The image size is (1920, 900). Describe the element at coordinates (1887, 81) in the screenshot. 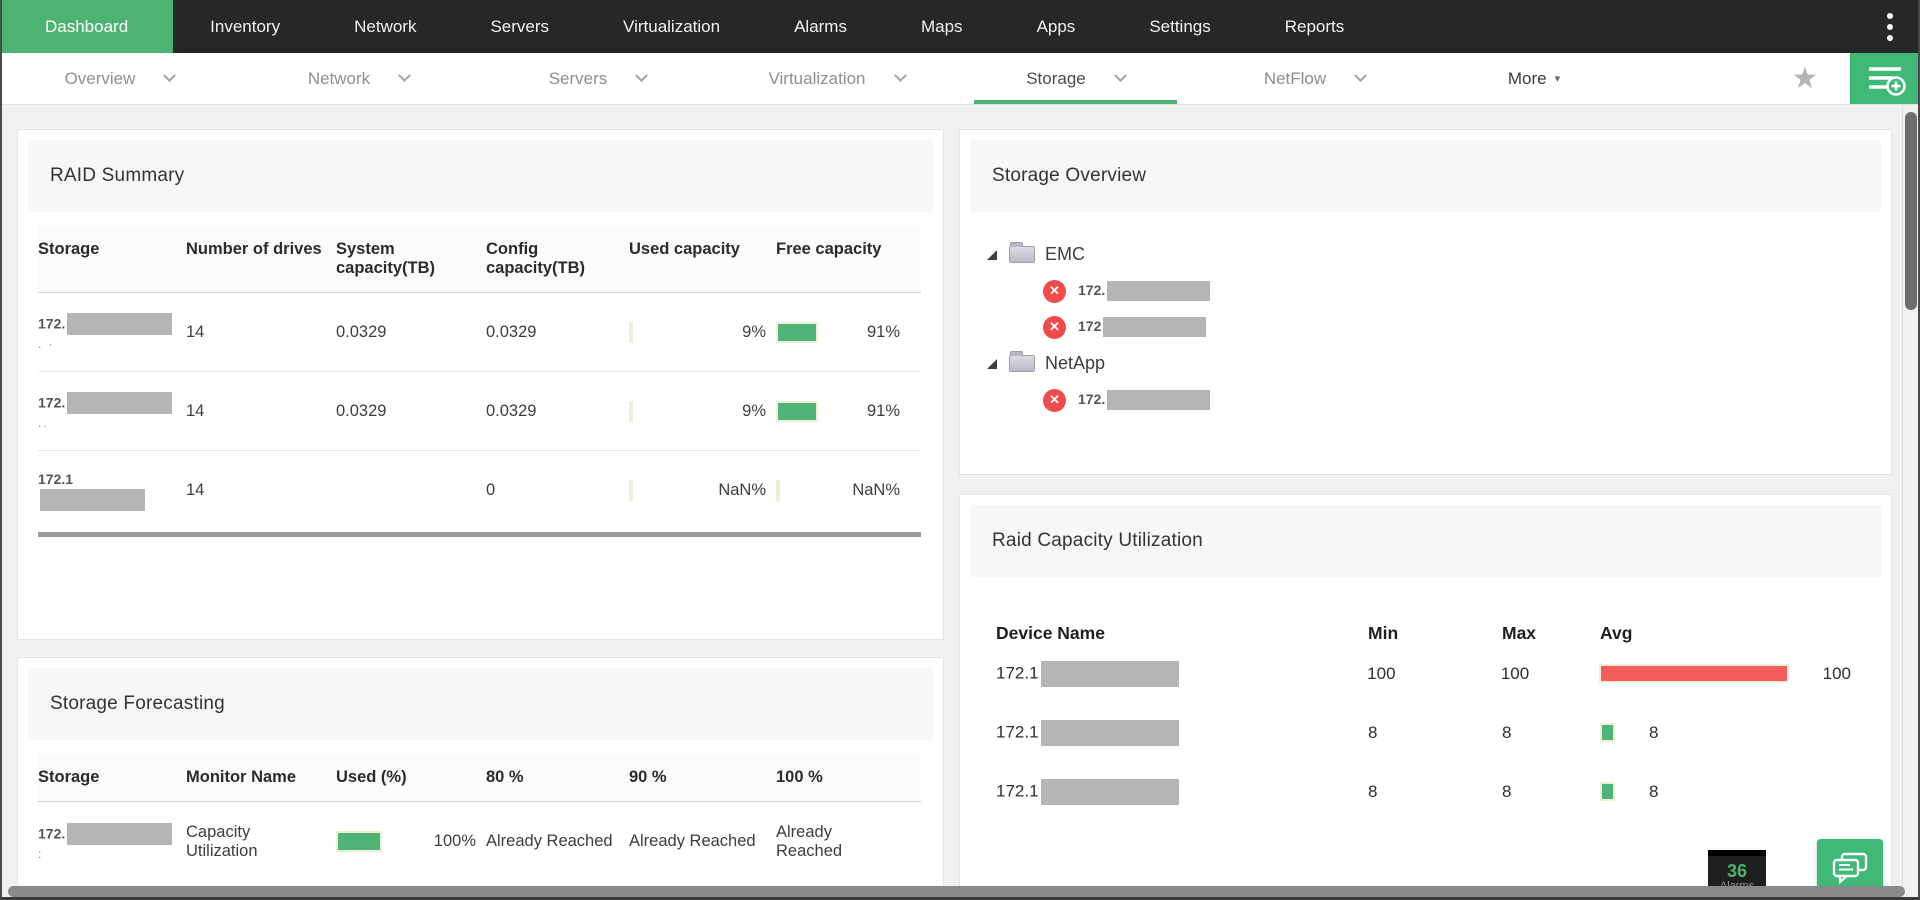

I see `add-dashboard-icon` at that location.